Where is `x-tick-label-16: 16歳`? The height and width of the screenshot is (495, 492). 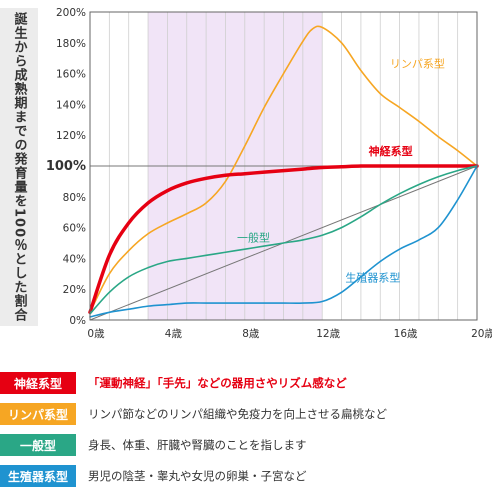
x-tick-label-16: 16歳 is located at coordinates (406, 334).